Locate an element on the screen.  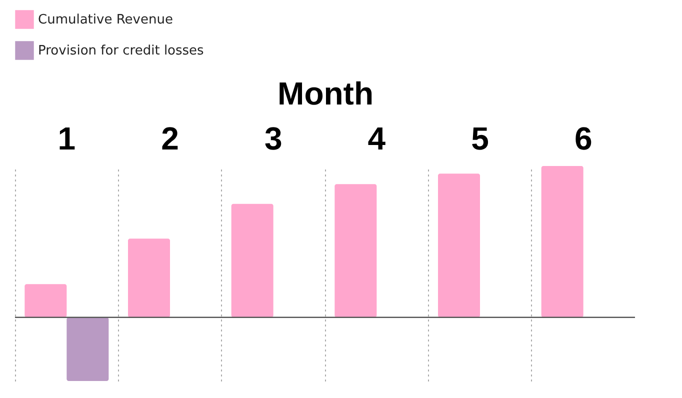
legend-label: Provision for credit losses is located at coordinates (121, 51).